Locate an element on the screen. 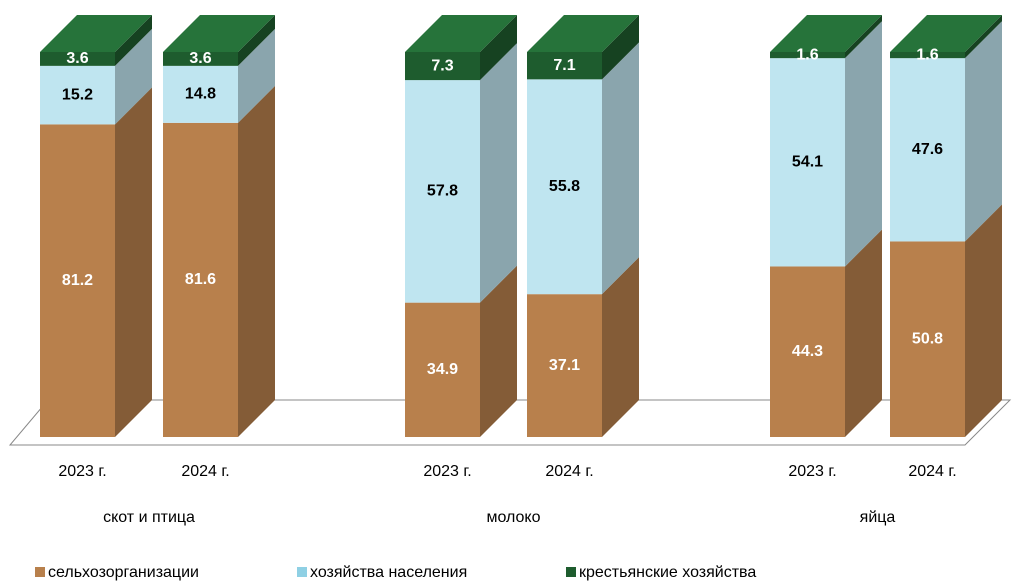 This screenshot has width=1019, height=587. legend-label: хозяйства населения is located at coordinates (388, 572).